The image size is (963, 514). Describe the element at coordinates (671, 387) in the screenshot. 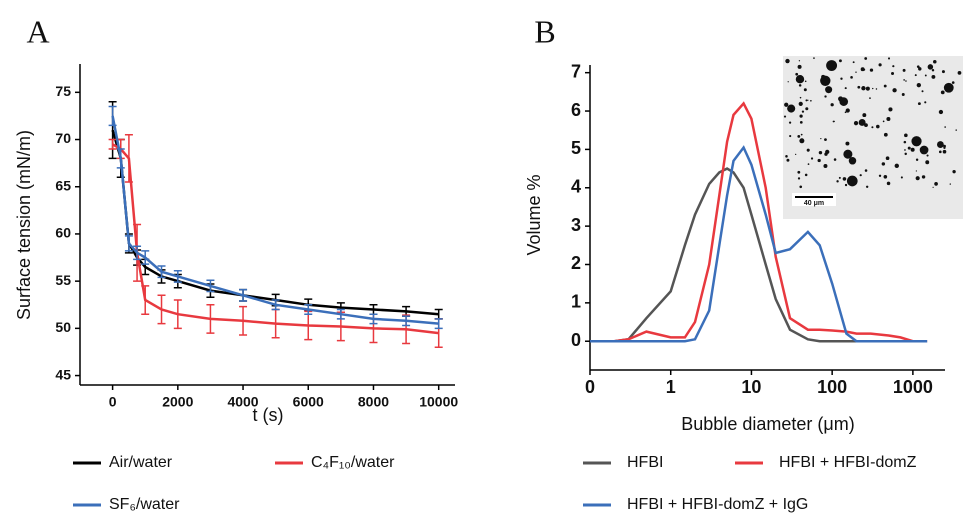

I see `x-tick-label: 1` at that location.